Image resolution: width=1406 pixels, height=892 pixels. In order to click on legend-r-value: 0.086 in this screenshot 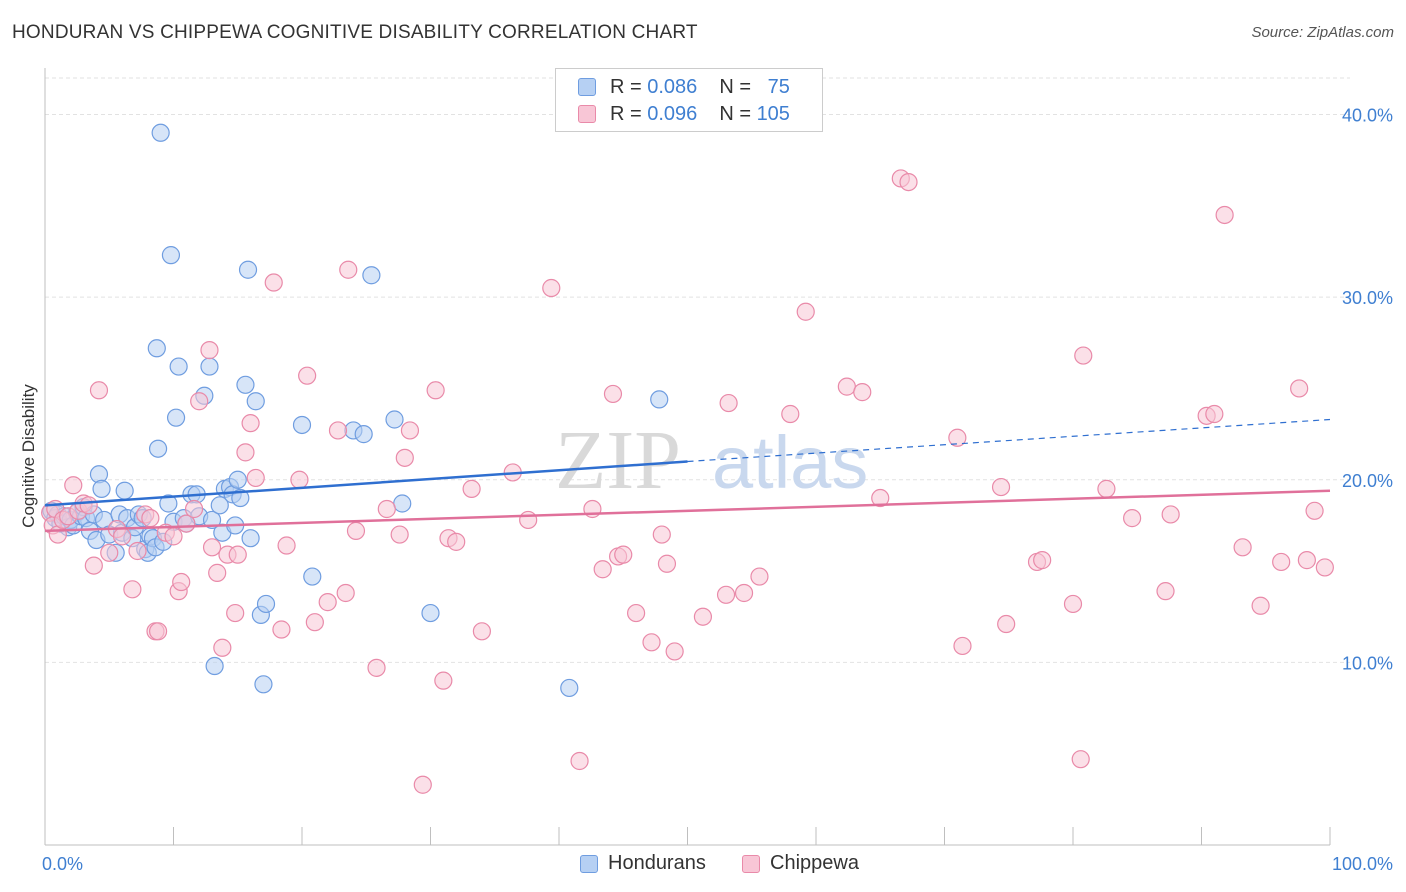, I will do `click(672, 86)`.